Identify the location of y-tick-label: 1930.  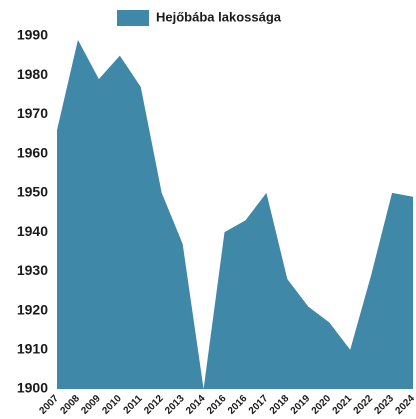
(32, 270).